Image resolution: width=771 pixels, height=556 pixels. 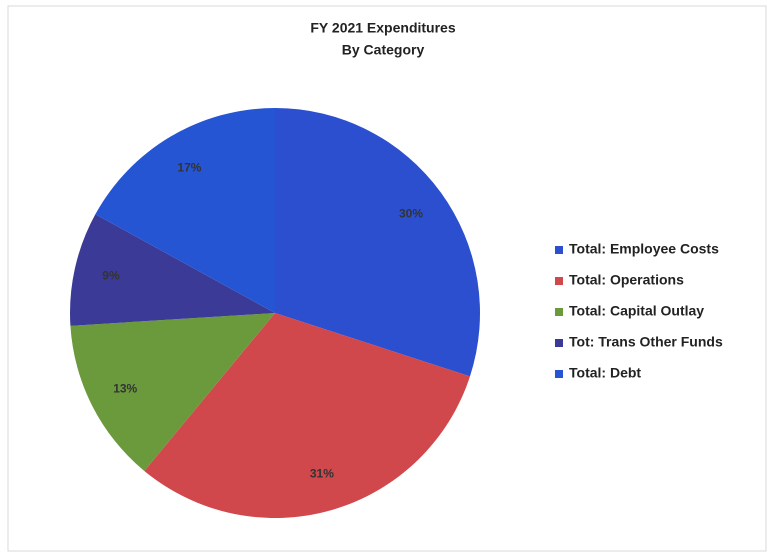 What do you see at coordinates (626, 280) in the screenshot?
I see `legend-label: Total: Operations` at bounding box center [626, 280].